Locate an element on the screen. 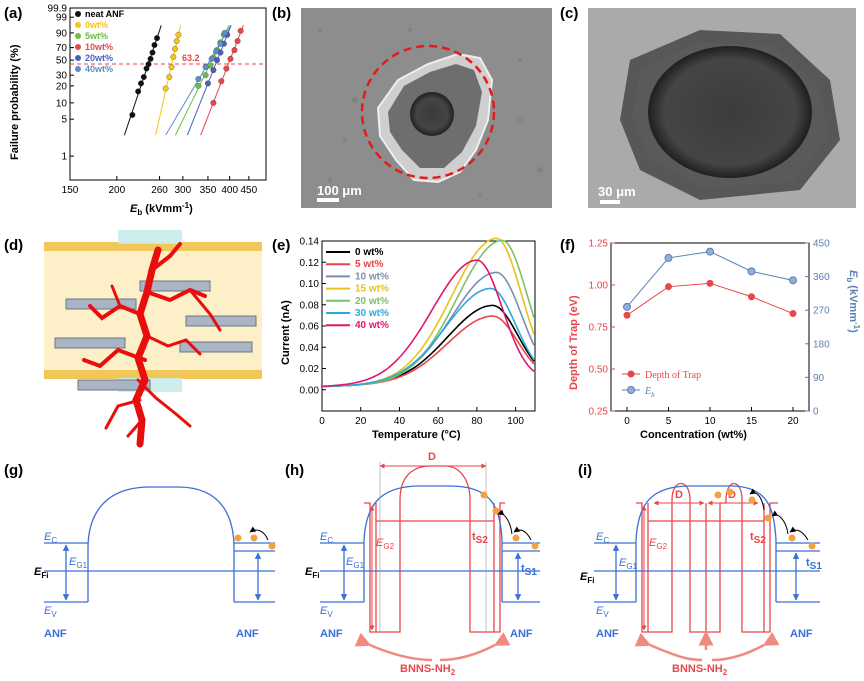 The width and height of the screenshot is (864, 681). h-efi-label: EFi is located at coordinates (312, 573).